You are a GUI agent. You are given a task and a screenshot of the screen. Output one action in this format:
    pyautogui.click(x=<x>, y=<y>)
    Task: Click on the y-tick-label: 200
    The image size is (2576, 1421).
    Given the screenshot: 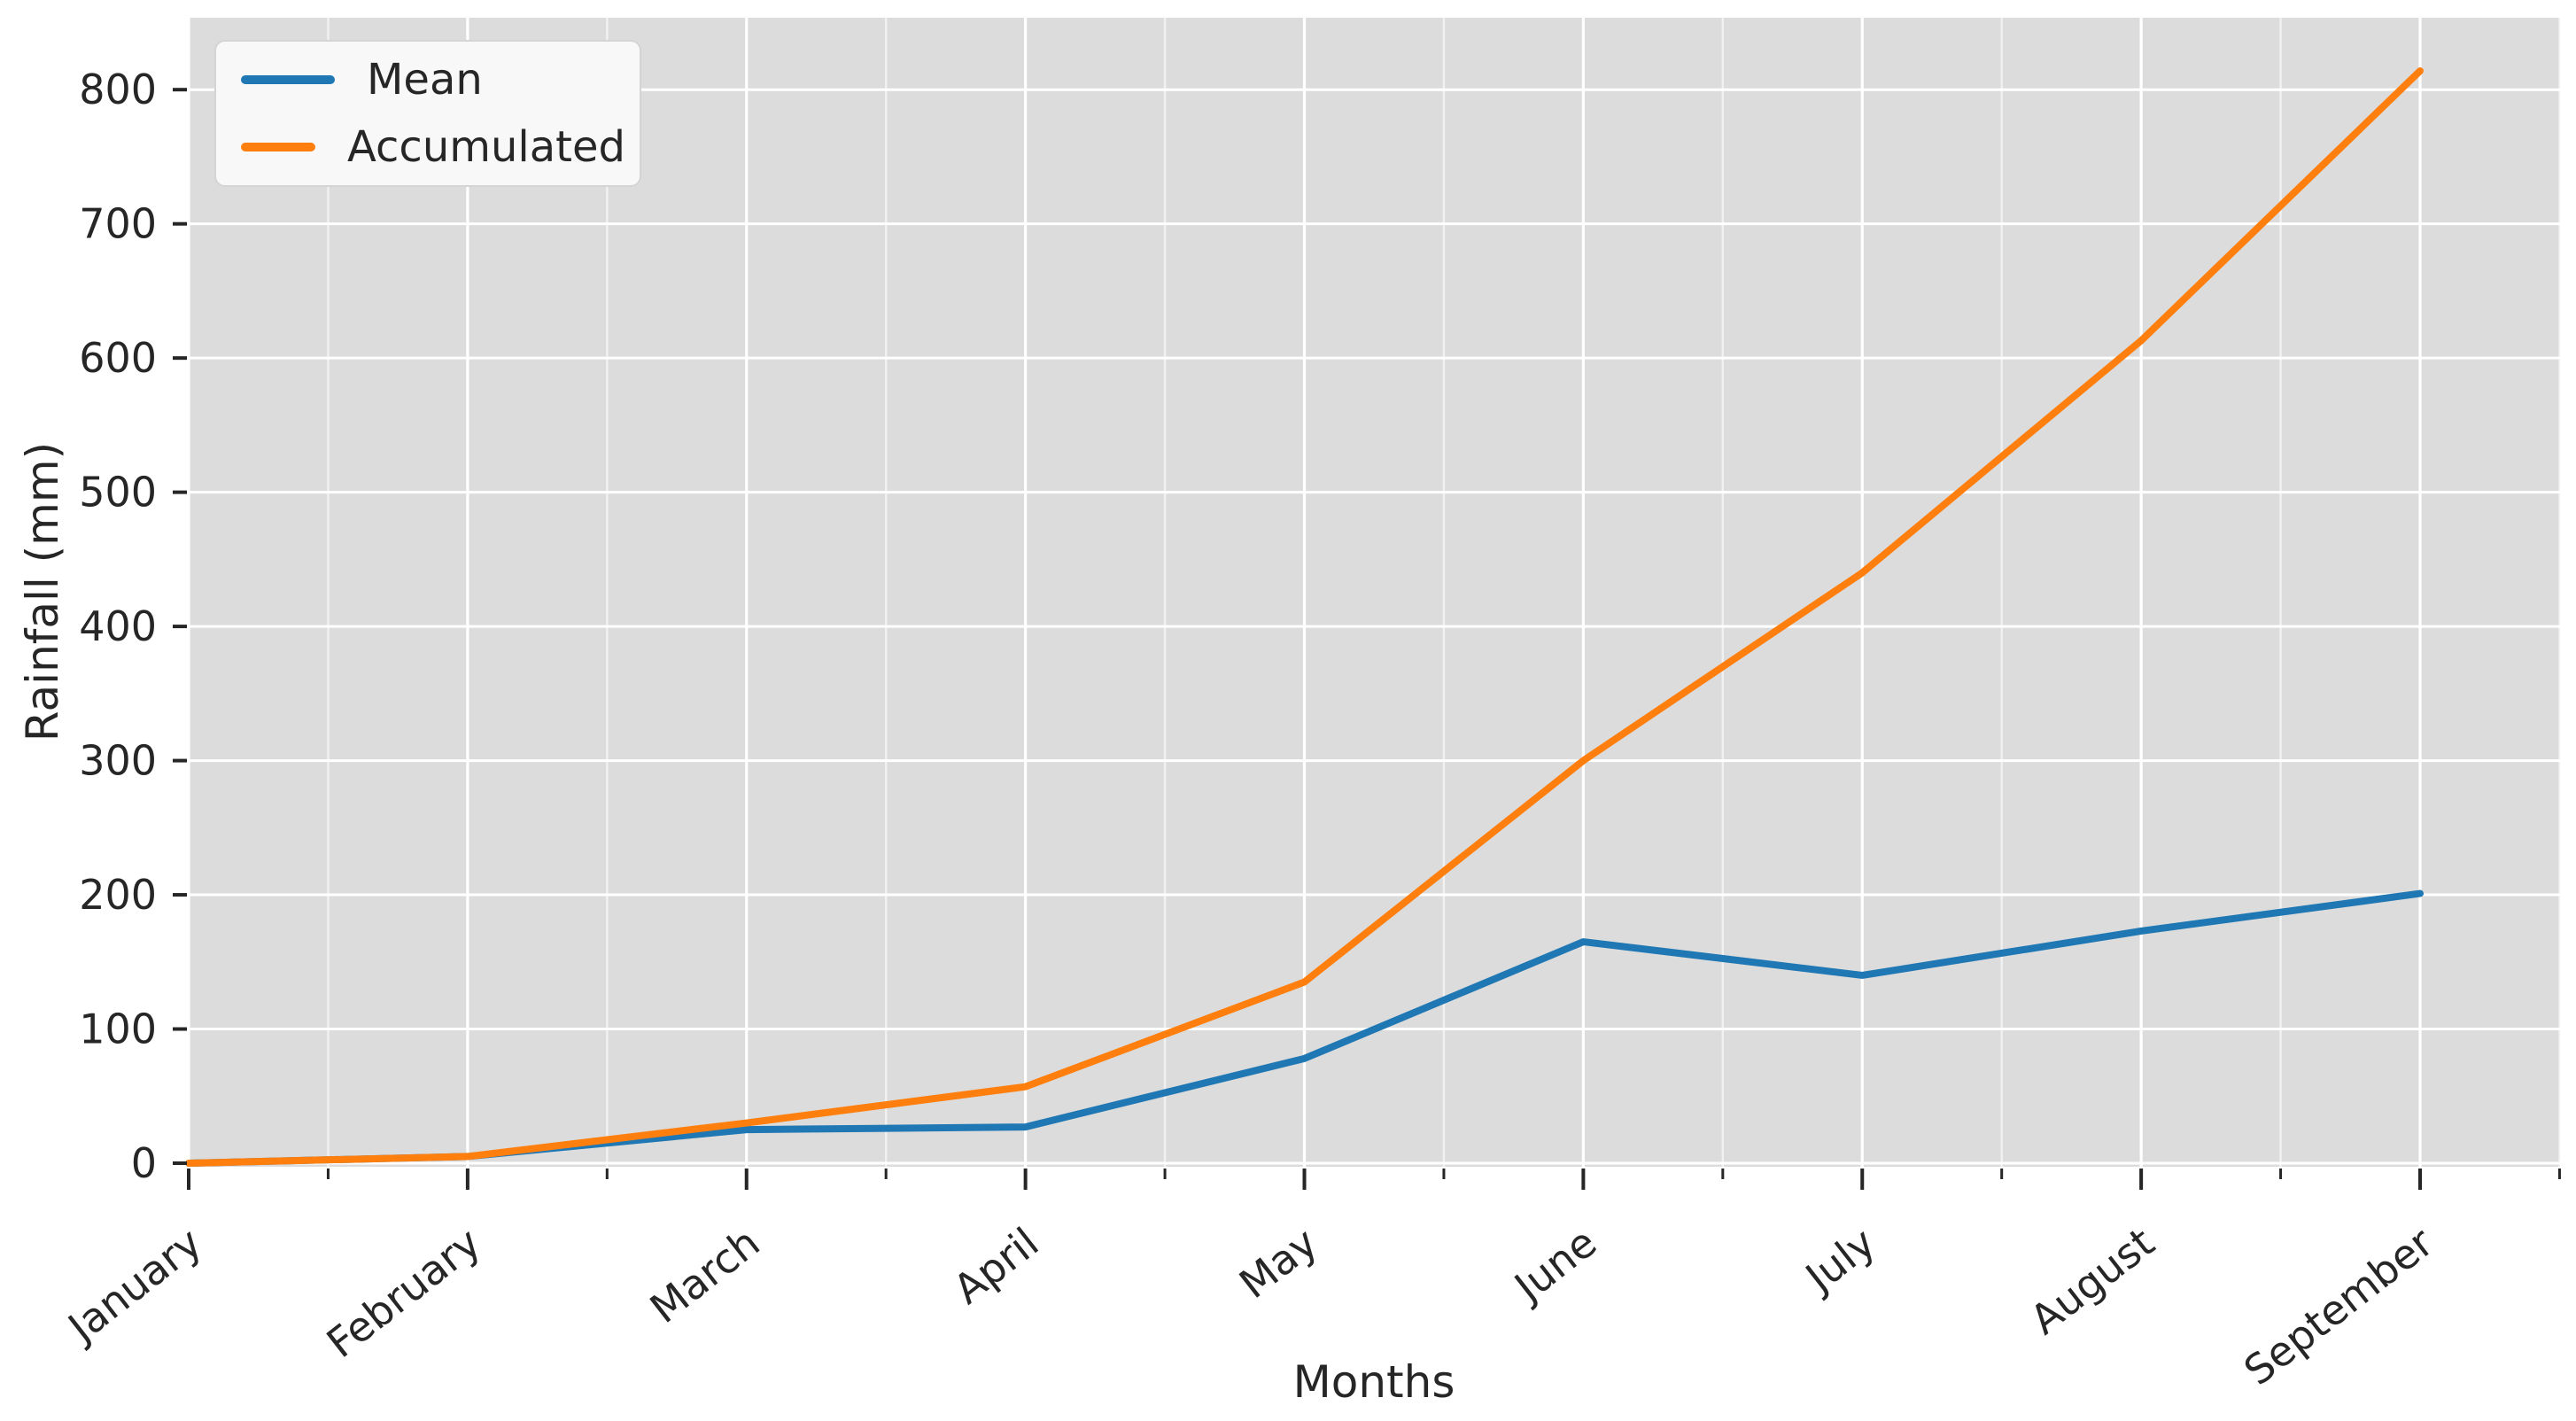 What is the action you would take?
    pyautogui.click(x=118, y=895)
    